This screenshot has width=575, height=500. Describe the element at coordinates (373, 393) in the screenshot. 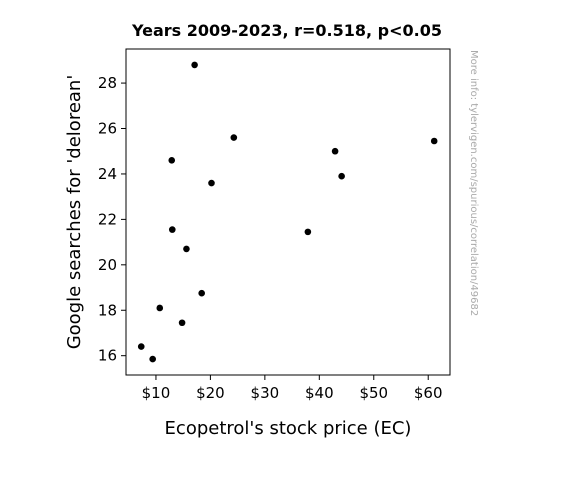

I see `x-tick-label: $50` at that location.